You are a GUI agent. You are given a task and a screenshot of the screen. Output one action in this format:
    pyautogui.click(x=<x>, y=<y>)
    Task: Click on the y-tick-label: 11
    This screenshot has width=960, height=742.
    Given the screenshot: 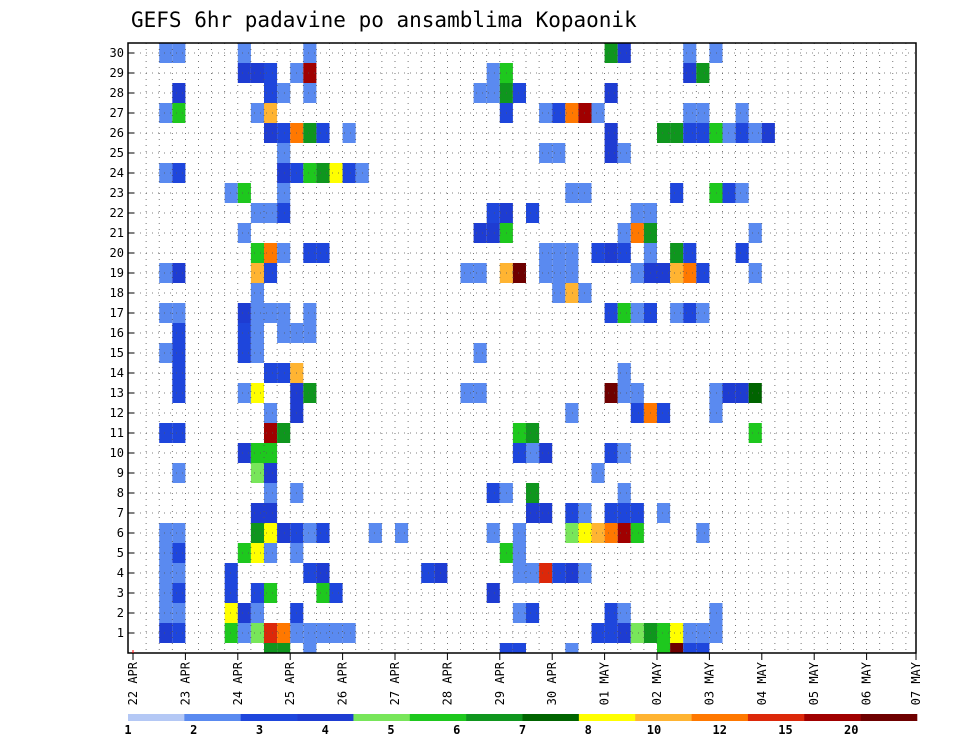 What is the action you would take?
    pyautogui.click(x=117, y=433)
    